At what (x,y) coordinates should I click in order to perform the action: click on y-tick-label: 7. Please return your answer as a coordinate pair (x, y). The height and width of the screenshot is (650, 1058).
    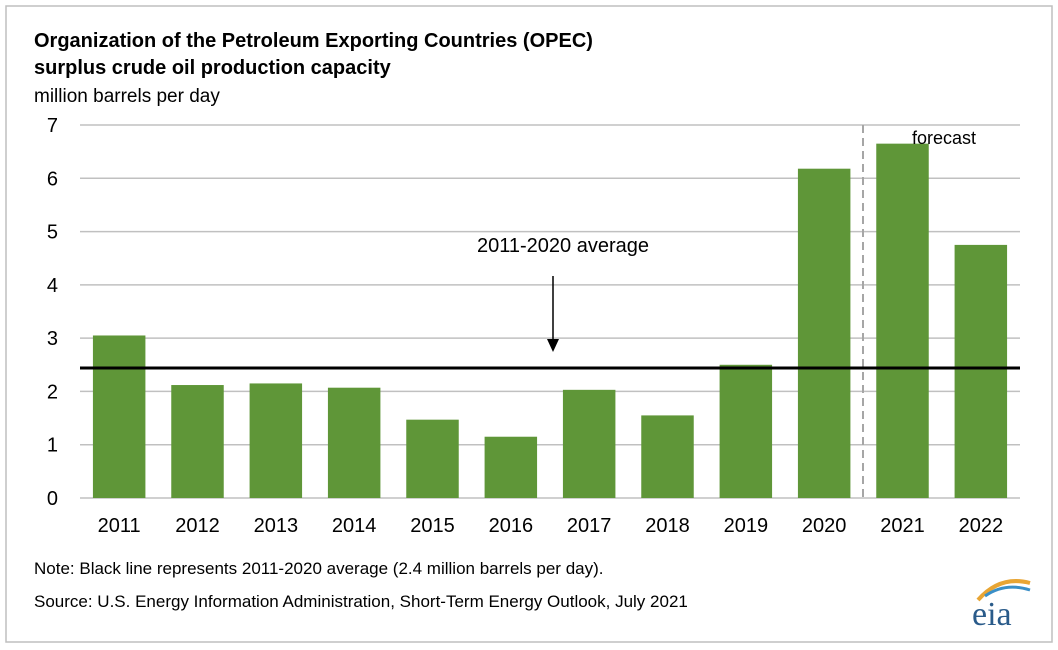
    Looking at the image, I should click on (52, 126).